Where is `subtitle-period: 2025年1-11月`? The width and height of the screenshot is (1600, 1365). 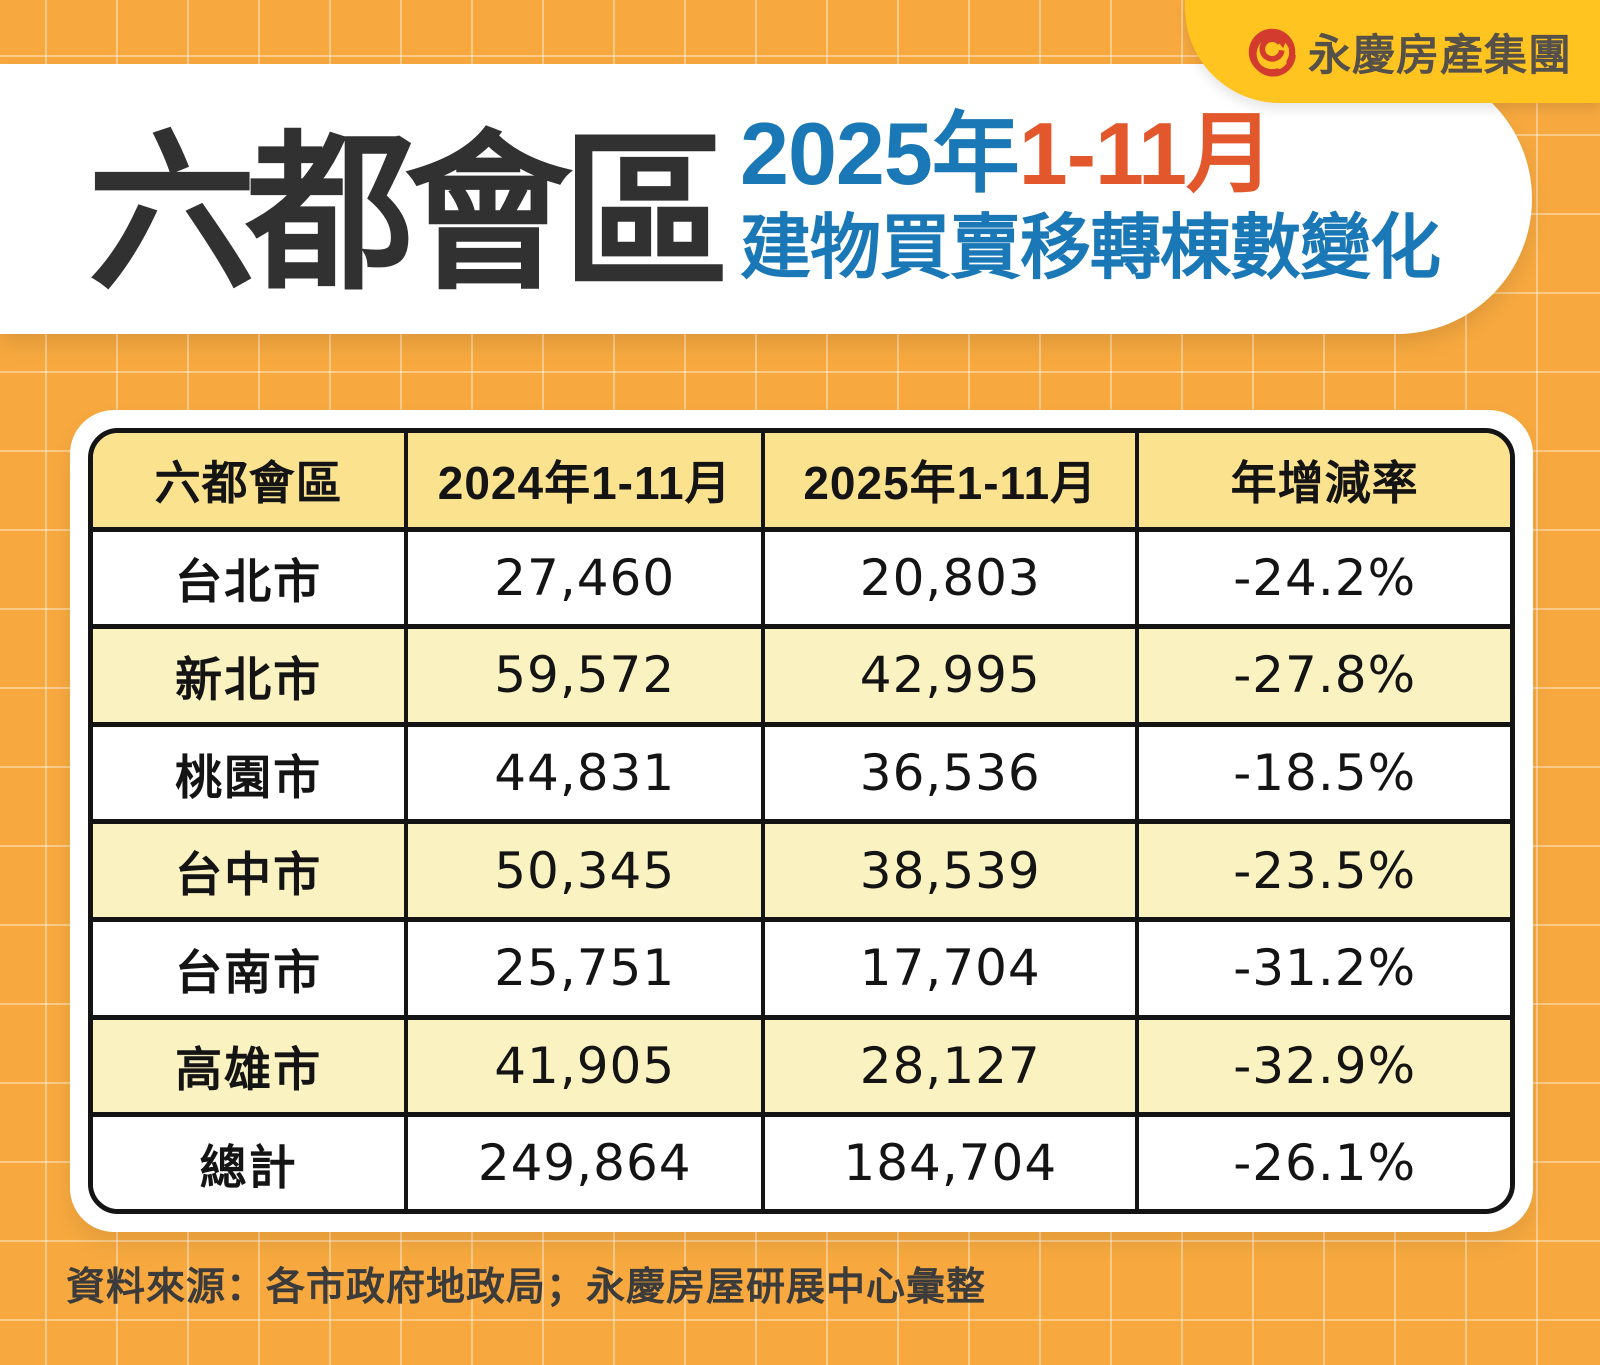 subtitle-period: 2025年1-11月 is located at coordinates (1090, 153).